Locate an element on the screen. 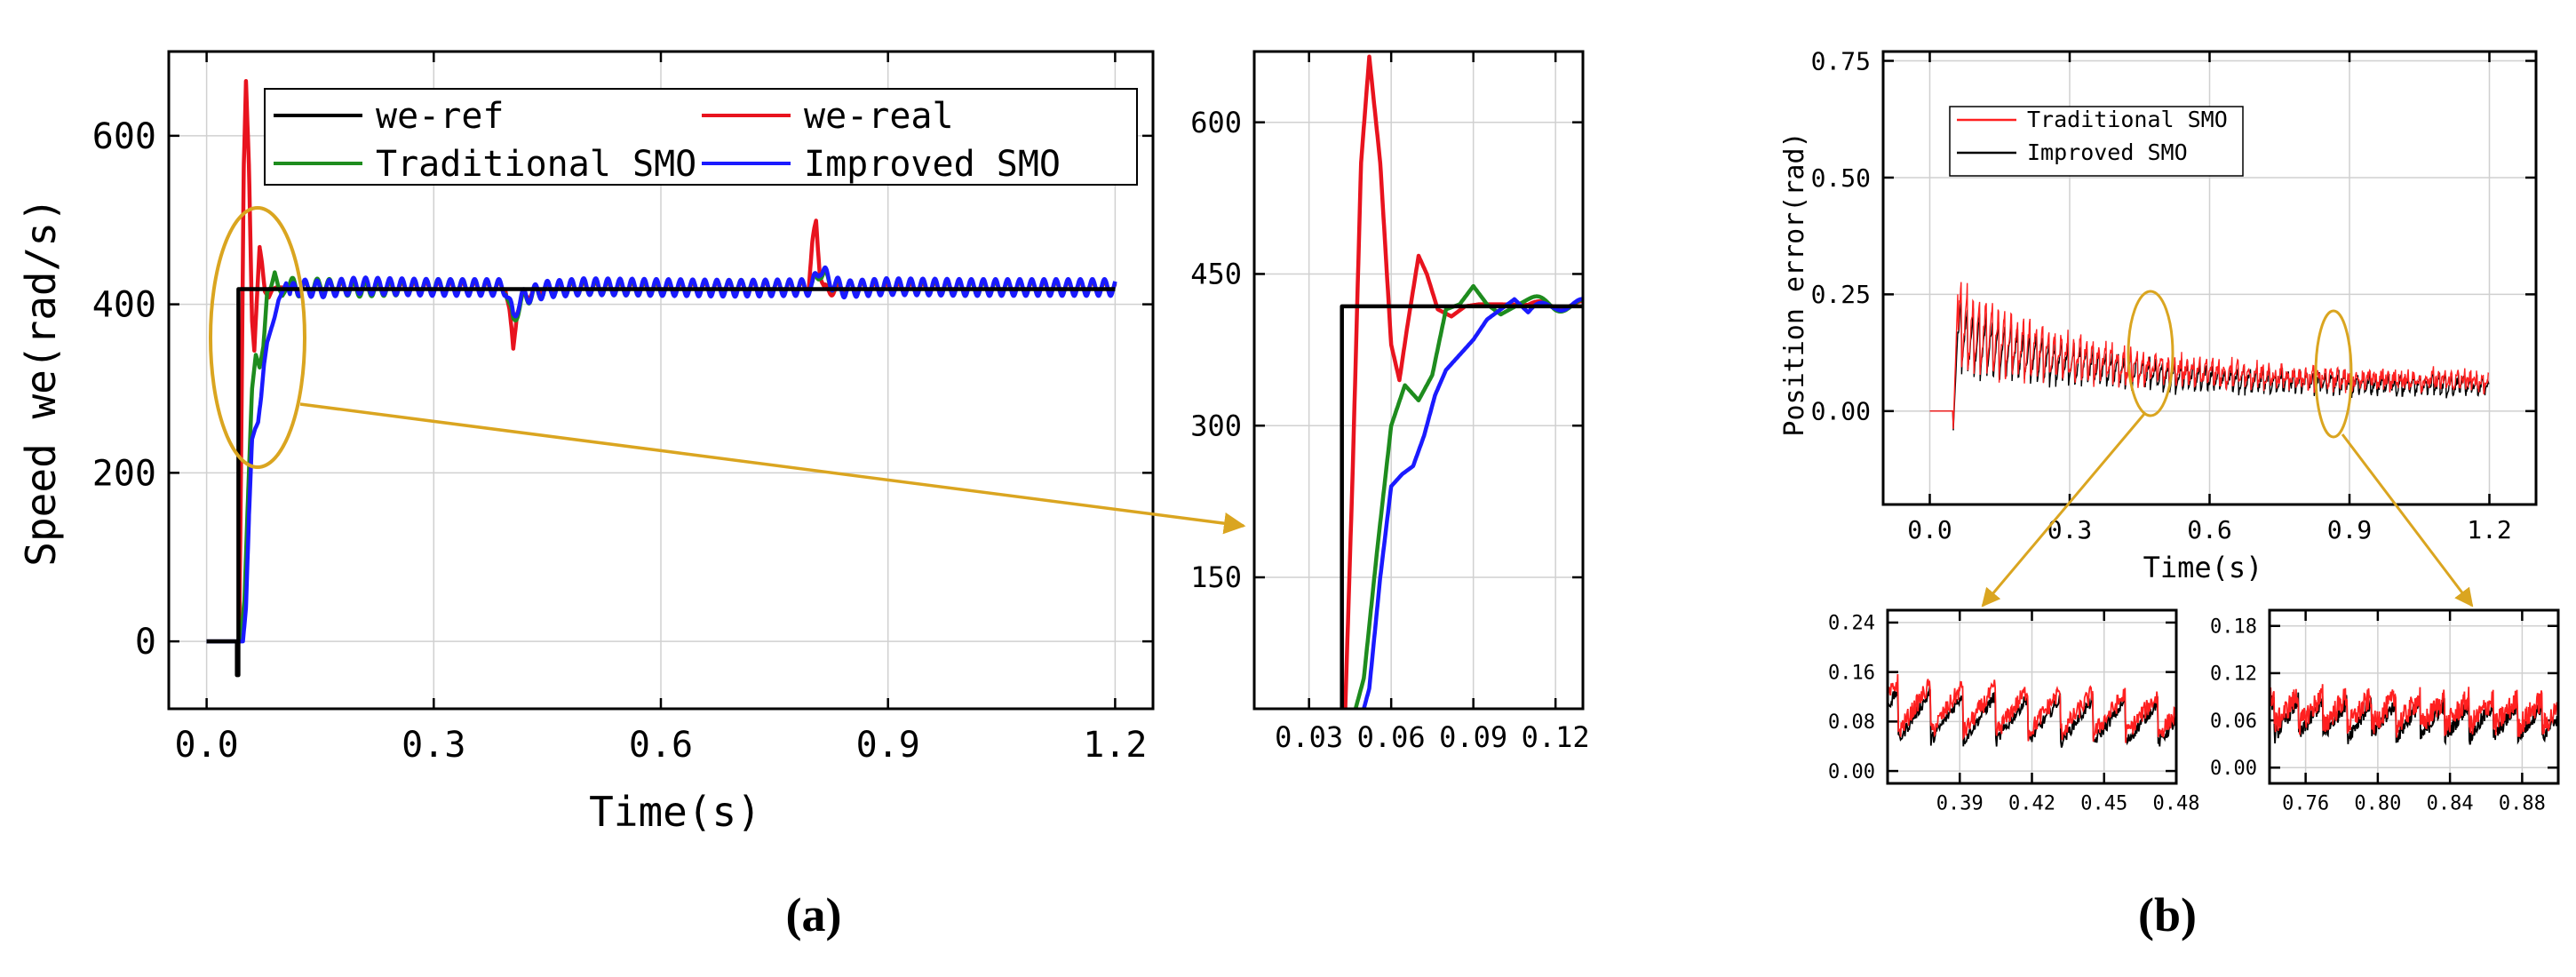  y-tick-label: 150 is located at coordinates (1216, 577).